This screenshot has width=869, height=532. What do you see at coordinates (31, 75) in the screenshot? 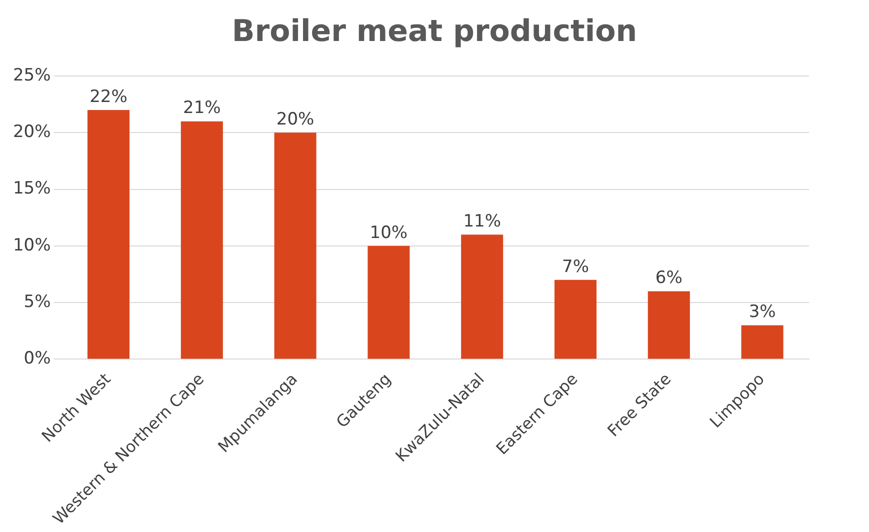
I see `y-tick-label: 25%` at bounding box center [31, 75].